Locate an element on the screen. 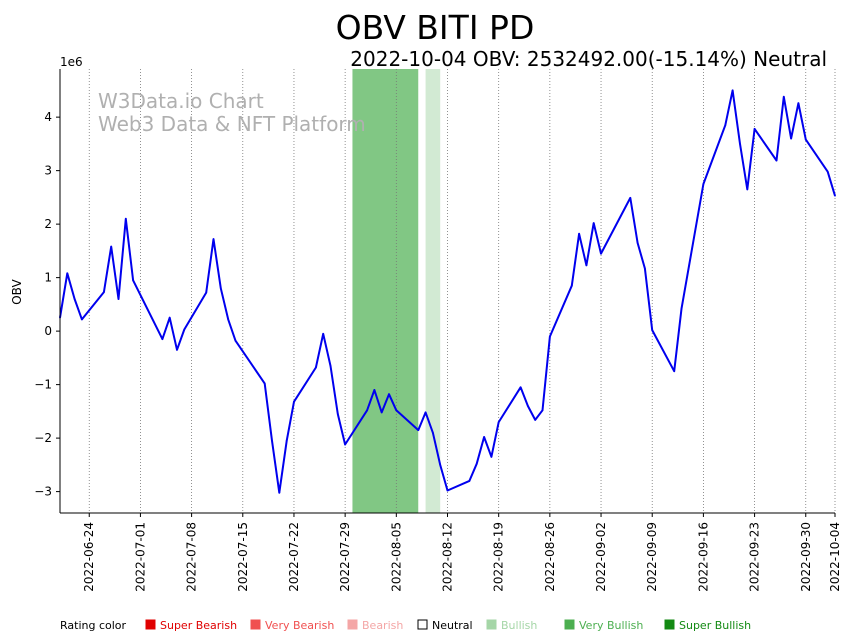 This screenshot has height=641, width=854. chart-title: OBV BITI PD is located at coordinates (435, 27).